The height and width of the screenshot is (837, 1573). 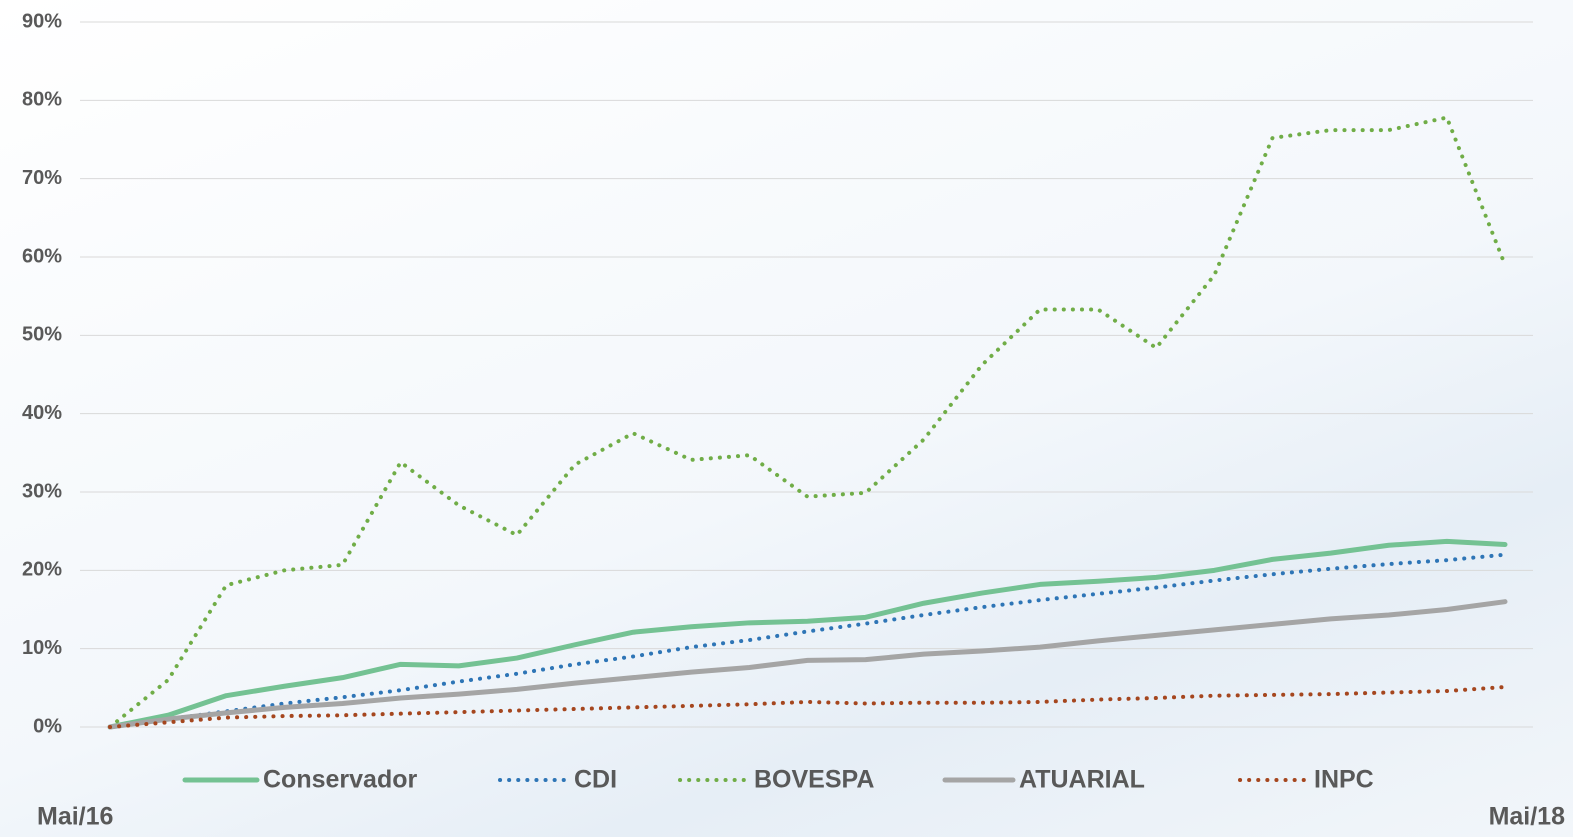 What do you see at coordinates (1527, 817) in the screenshot?
I see `x-tick-label: Mai/18` at bounding box center [1527, 817].